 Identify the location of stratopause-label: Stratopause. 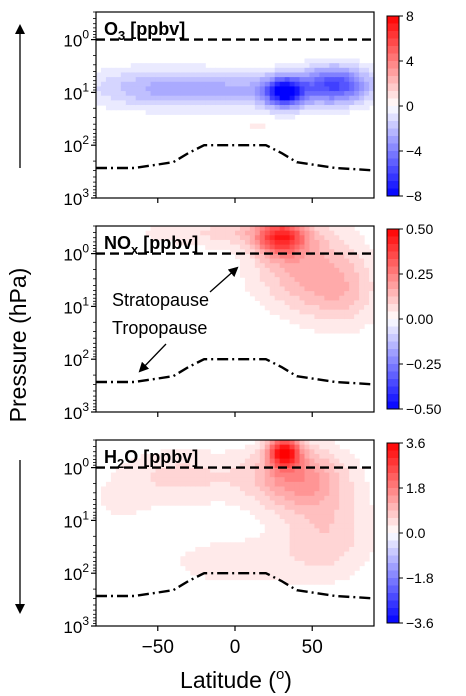
(160, 300).